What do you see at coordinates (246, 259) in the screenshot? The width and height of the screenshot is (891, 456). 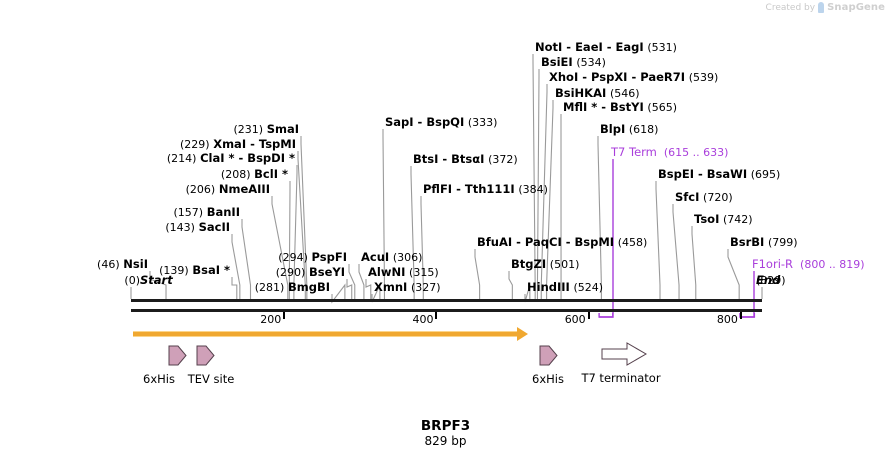 I see `leader-line-banII` at bounding box center [246, 259].